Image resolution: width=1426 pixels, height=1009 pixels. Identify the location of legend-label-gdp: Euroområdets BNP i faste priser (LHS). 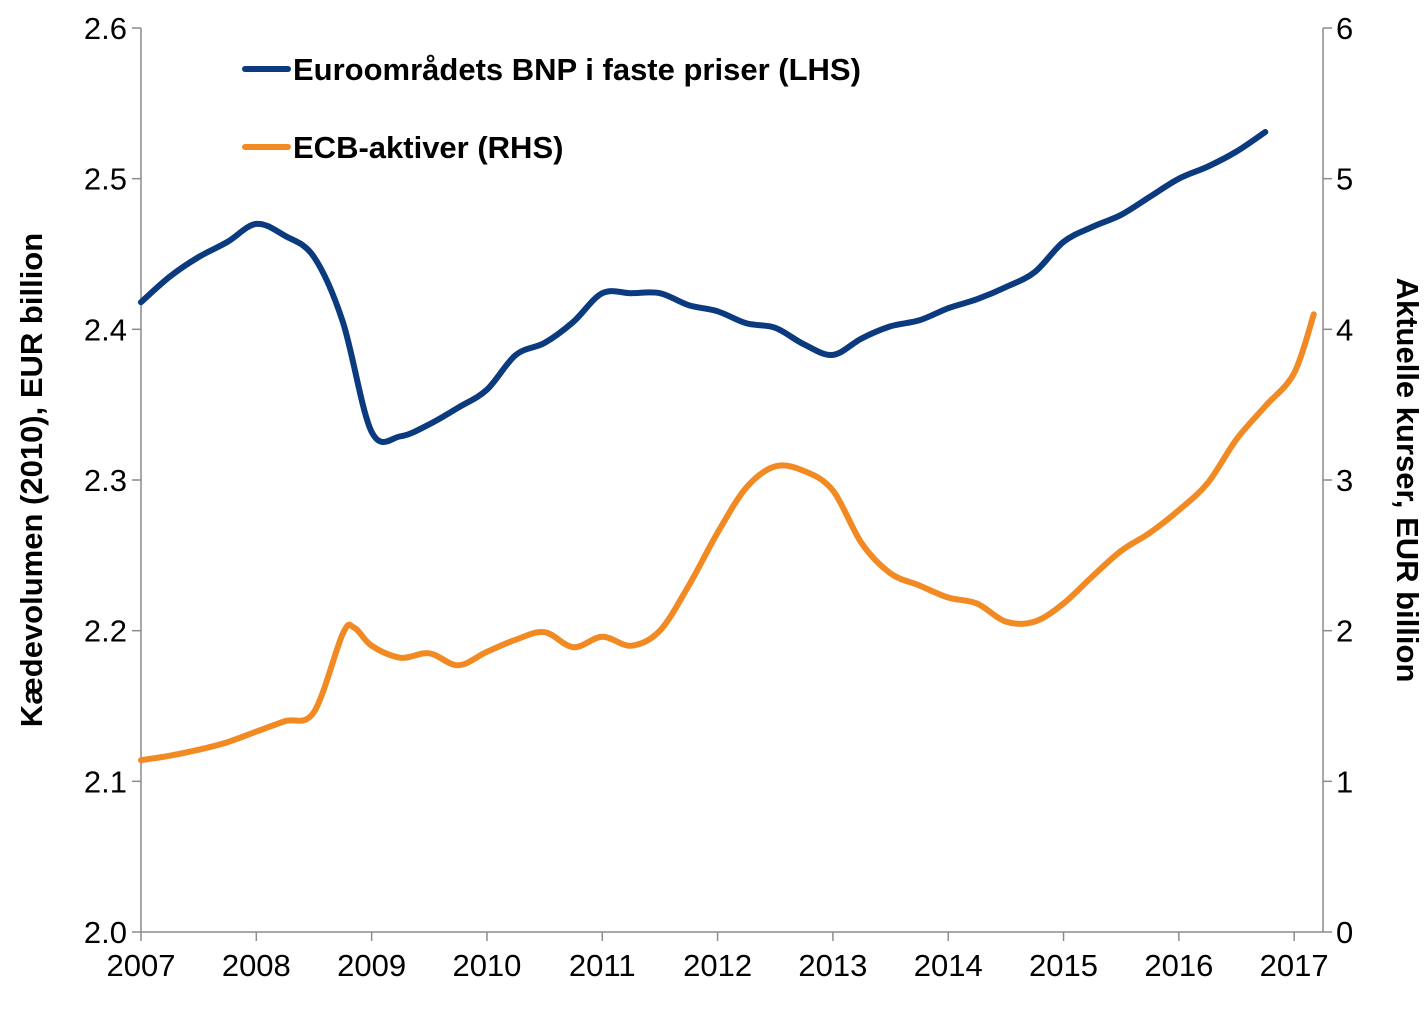
(577, 69).